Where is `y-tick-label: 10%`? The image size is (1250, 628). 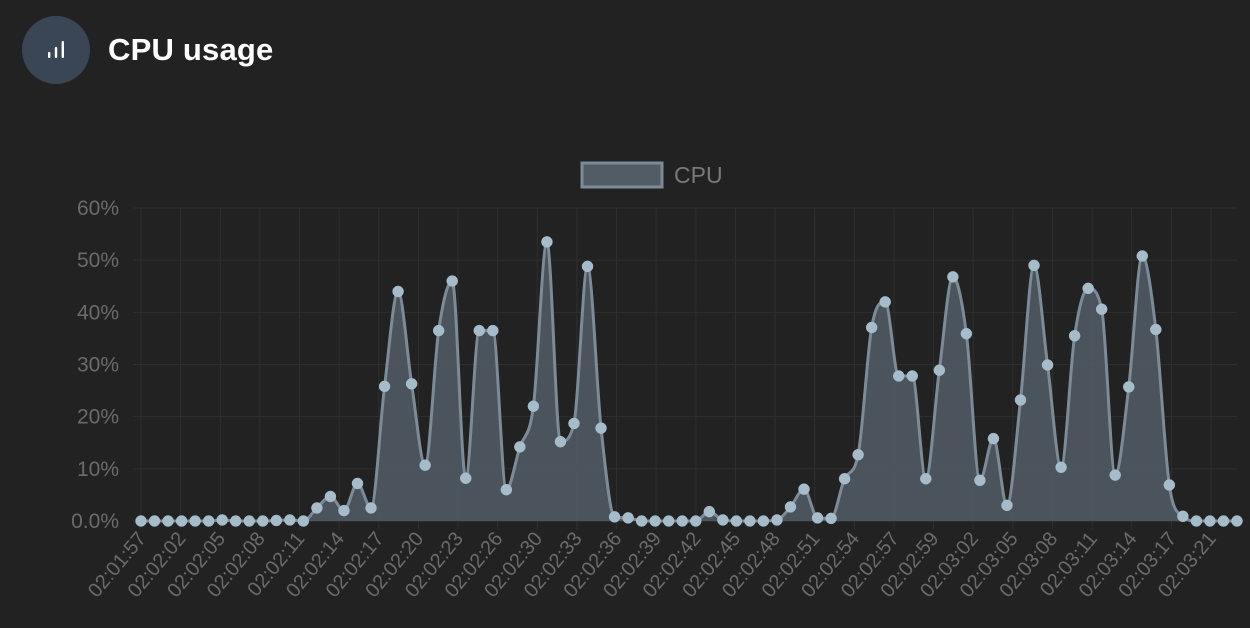 y-tick-label: 10% is located at coordinates (98, 469).